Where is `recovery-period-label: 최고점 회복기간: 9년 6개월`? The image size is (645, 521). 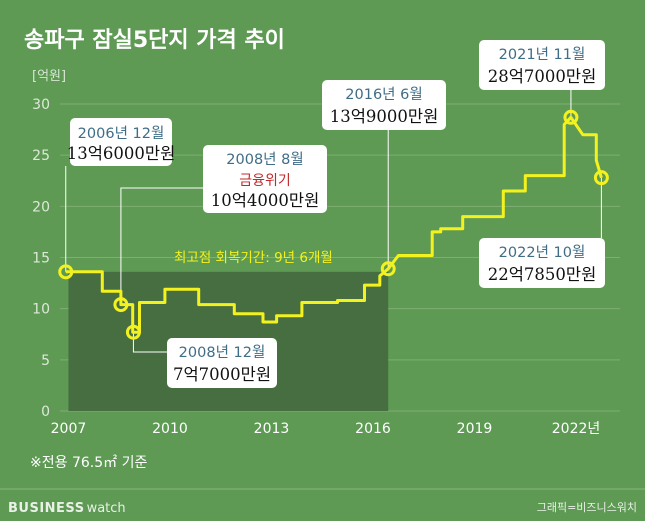
recovery-period-label: 최고점 회복기간: 9년 6개월 is located at coordinates (253, 258).